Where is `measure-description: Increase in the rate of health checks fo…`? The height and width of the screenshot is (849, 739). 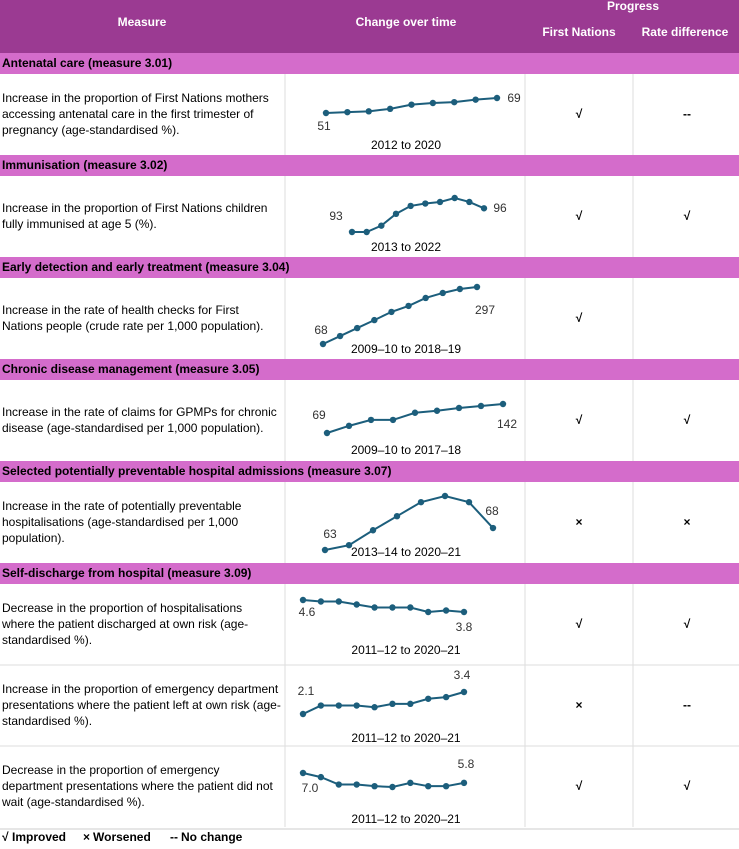
measure-description: Increase in the rate of health checks fo… is located at coordinates (120, 310).